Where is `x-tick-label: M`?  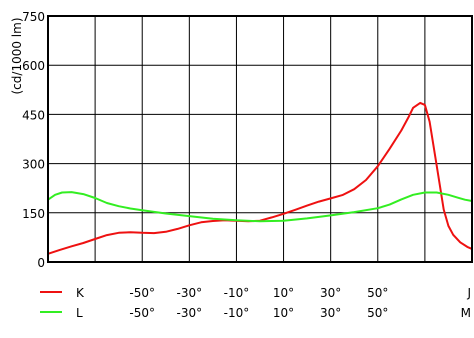
x-tick-label: M is located at coordinates (466, 313).